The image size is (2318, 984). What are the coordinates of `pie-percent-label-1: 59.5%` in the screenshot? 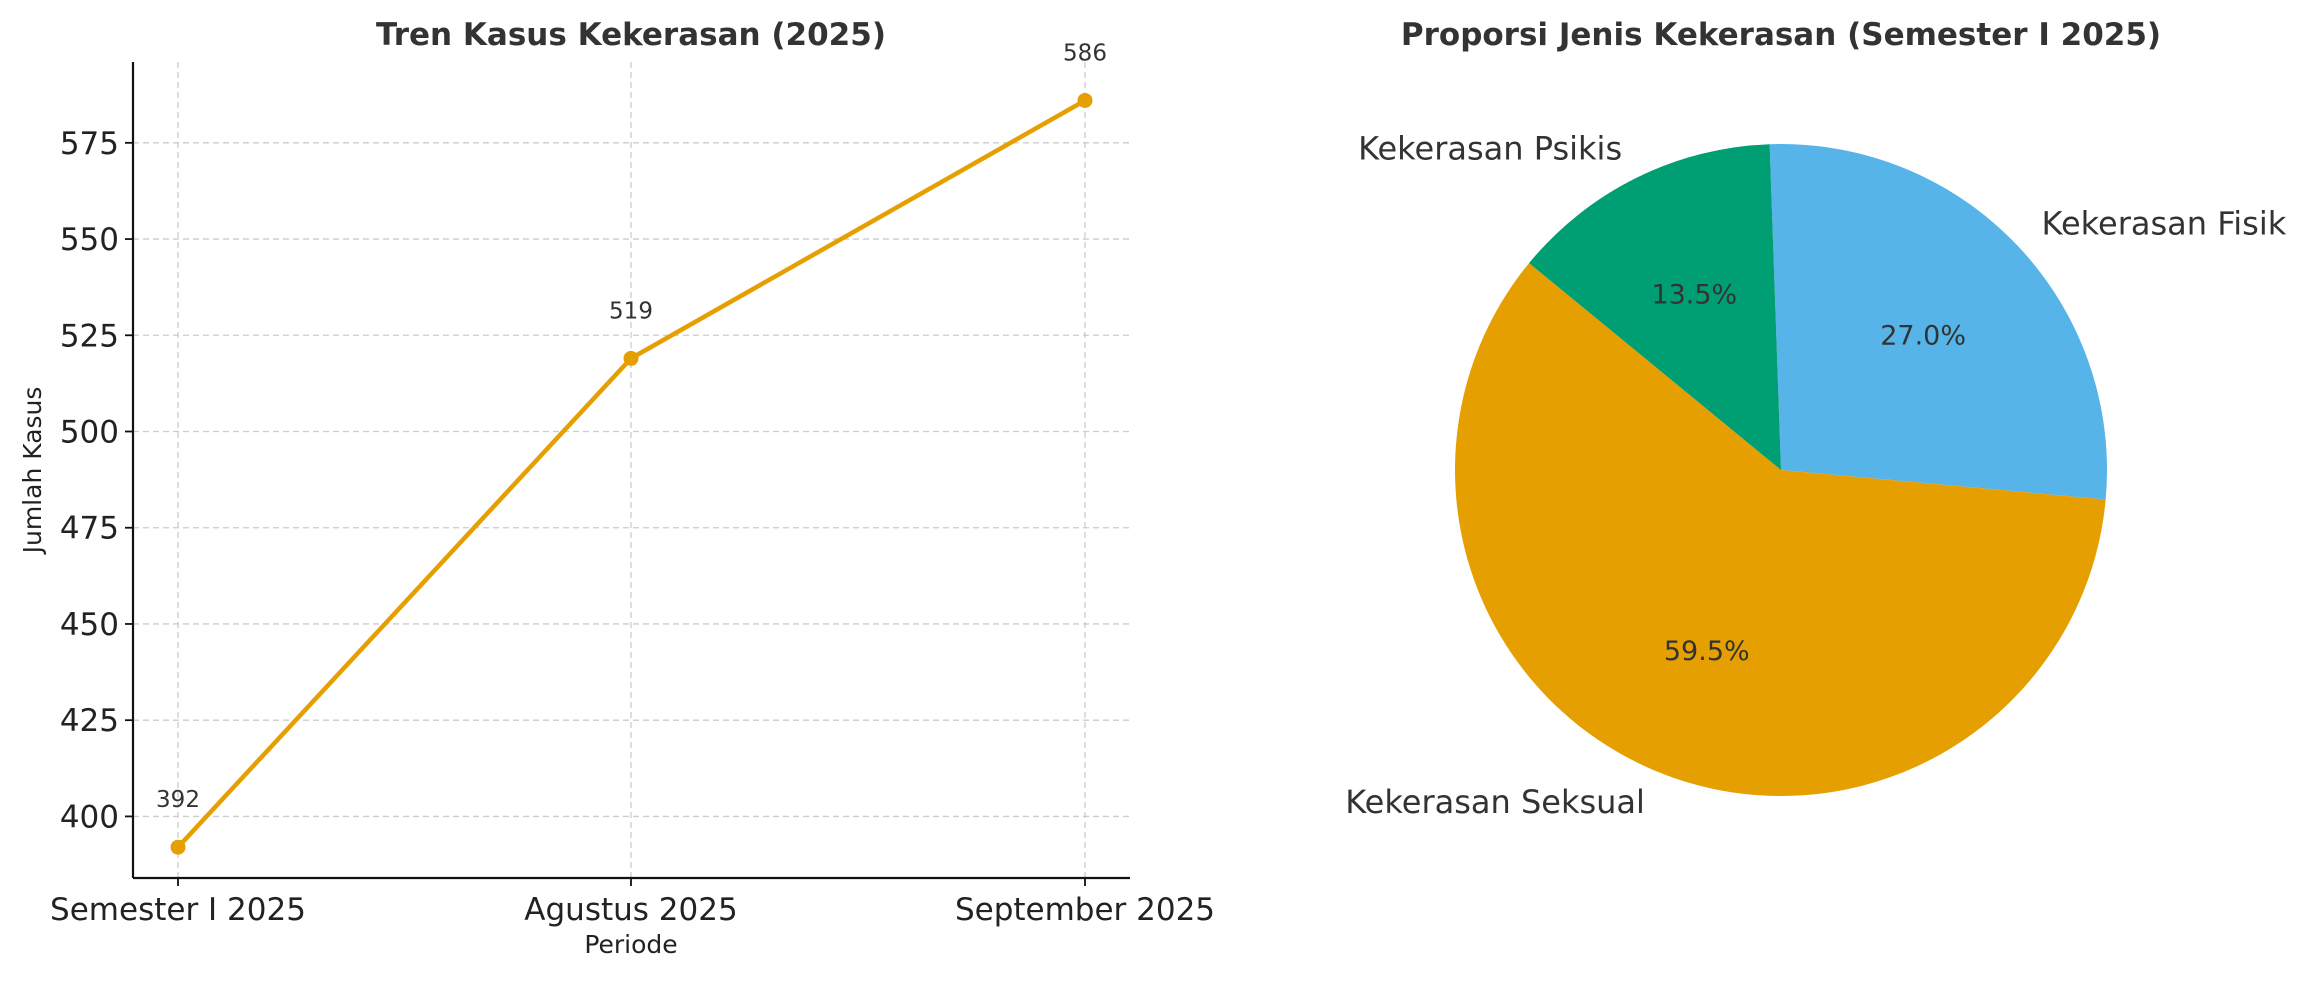 It's located at (1707, 651).